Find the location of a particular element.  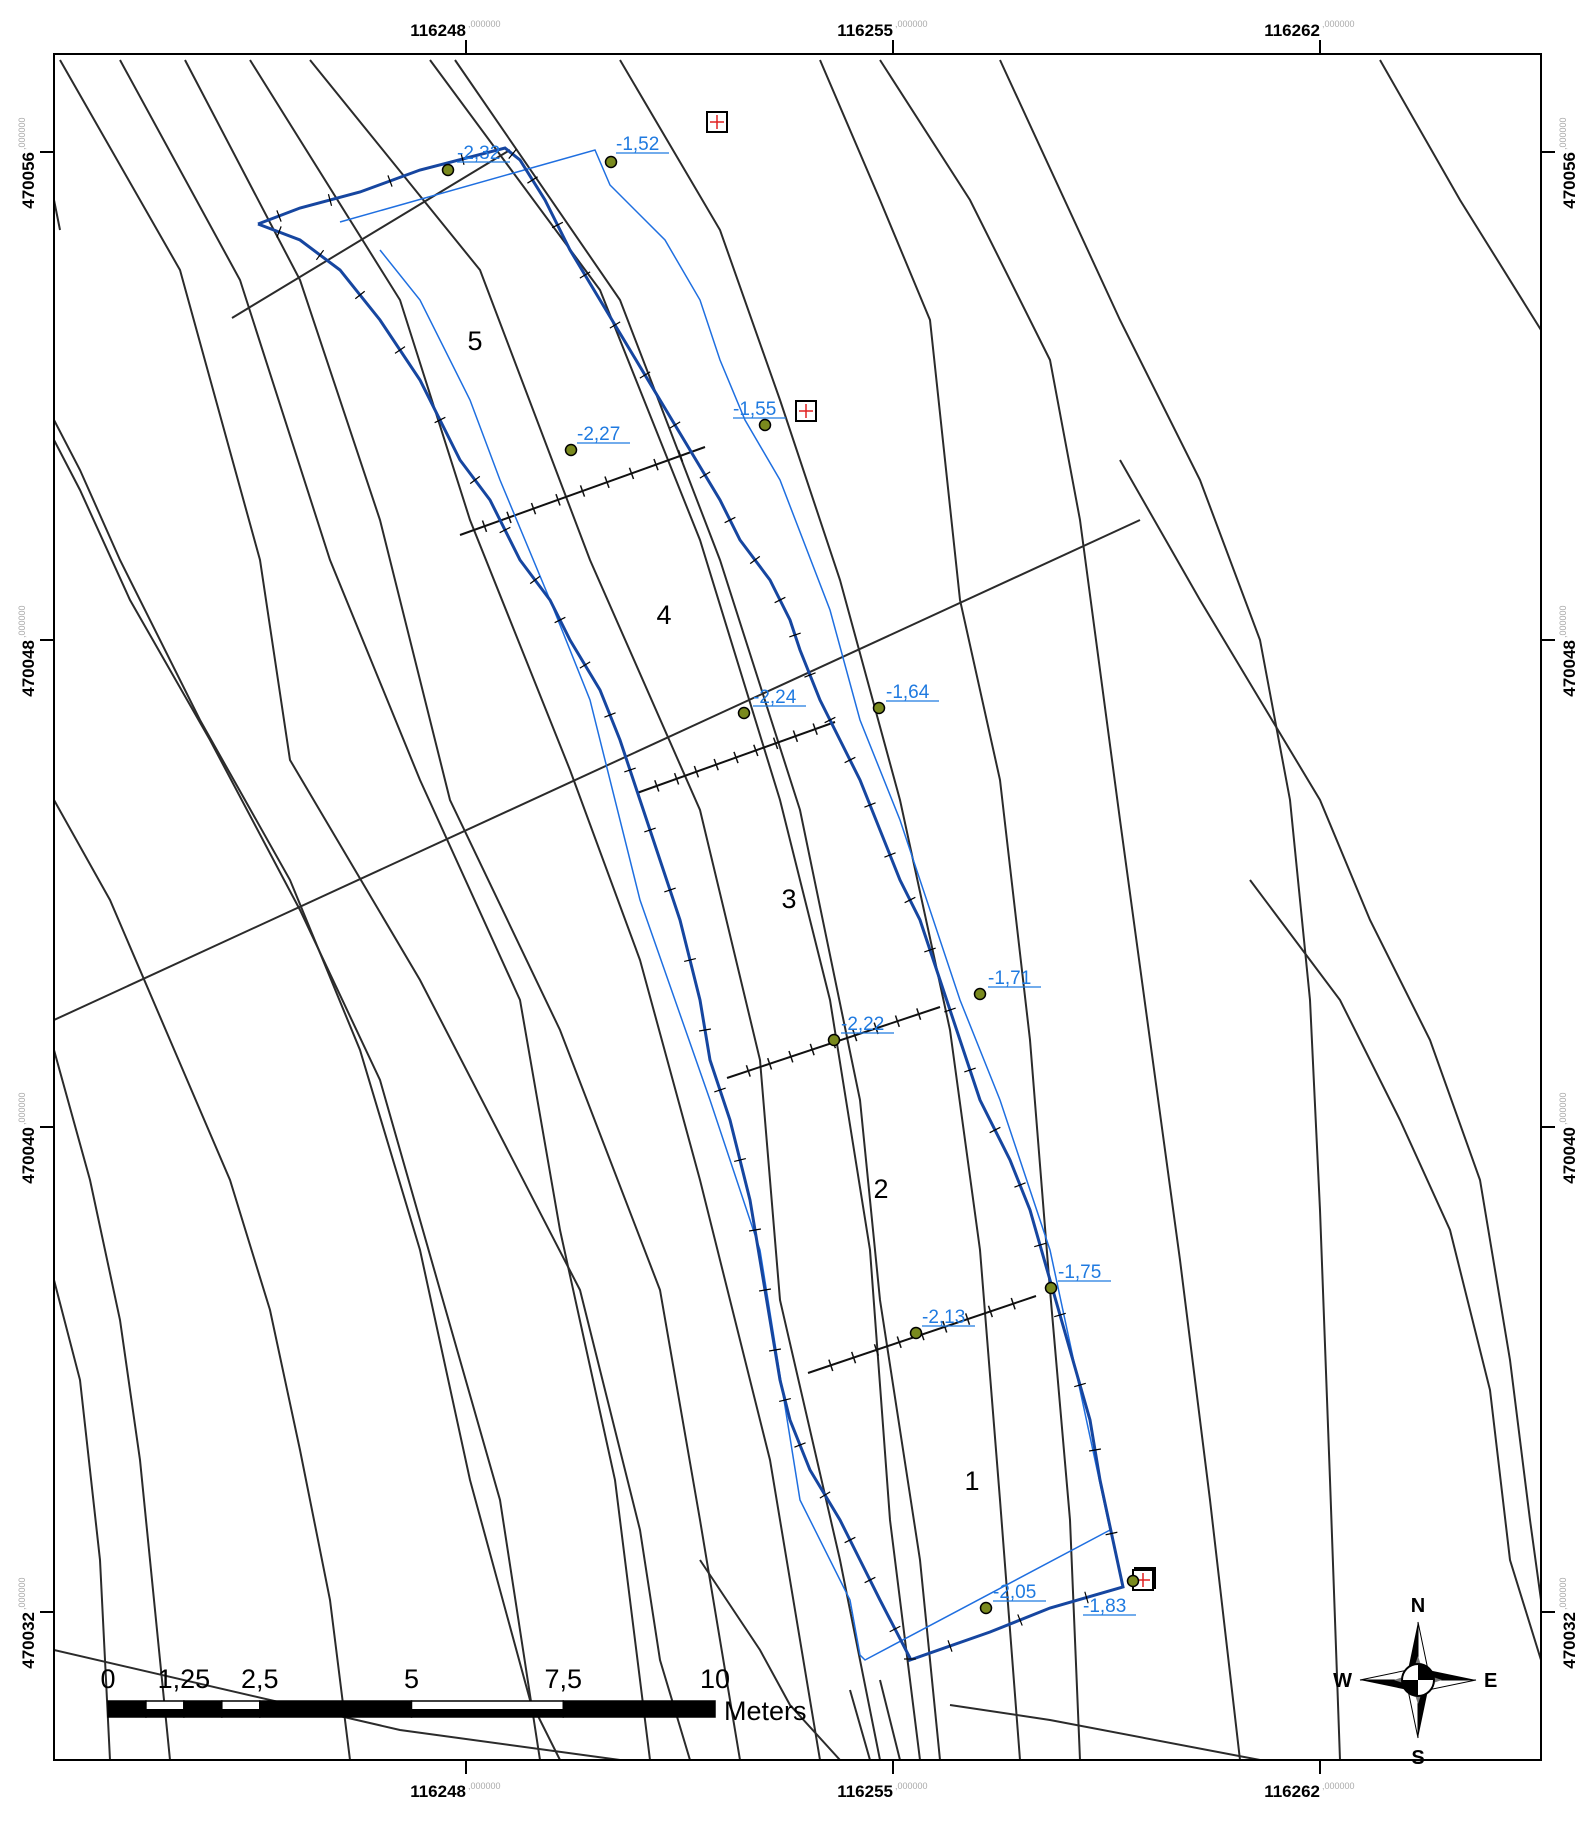

west-label: W is located at coordinates (1342, 1681).